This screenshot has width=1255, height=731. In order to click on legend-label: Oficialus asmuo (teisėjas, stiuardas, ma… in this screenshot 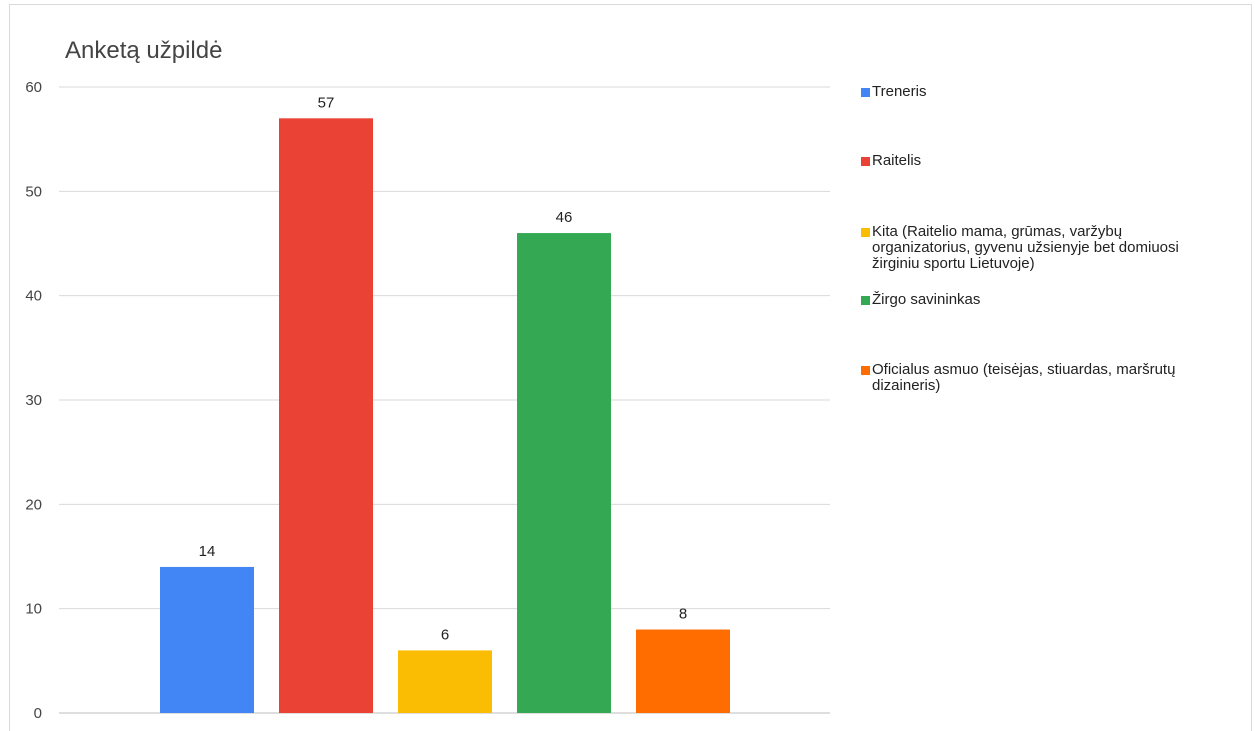, I will do `click(1024, 377)`.